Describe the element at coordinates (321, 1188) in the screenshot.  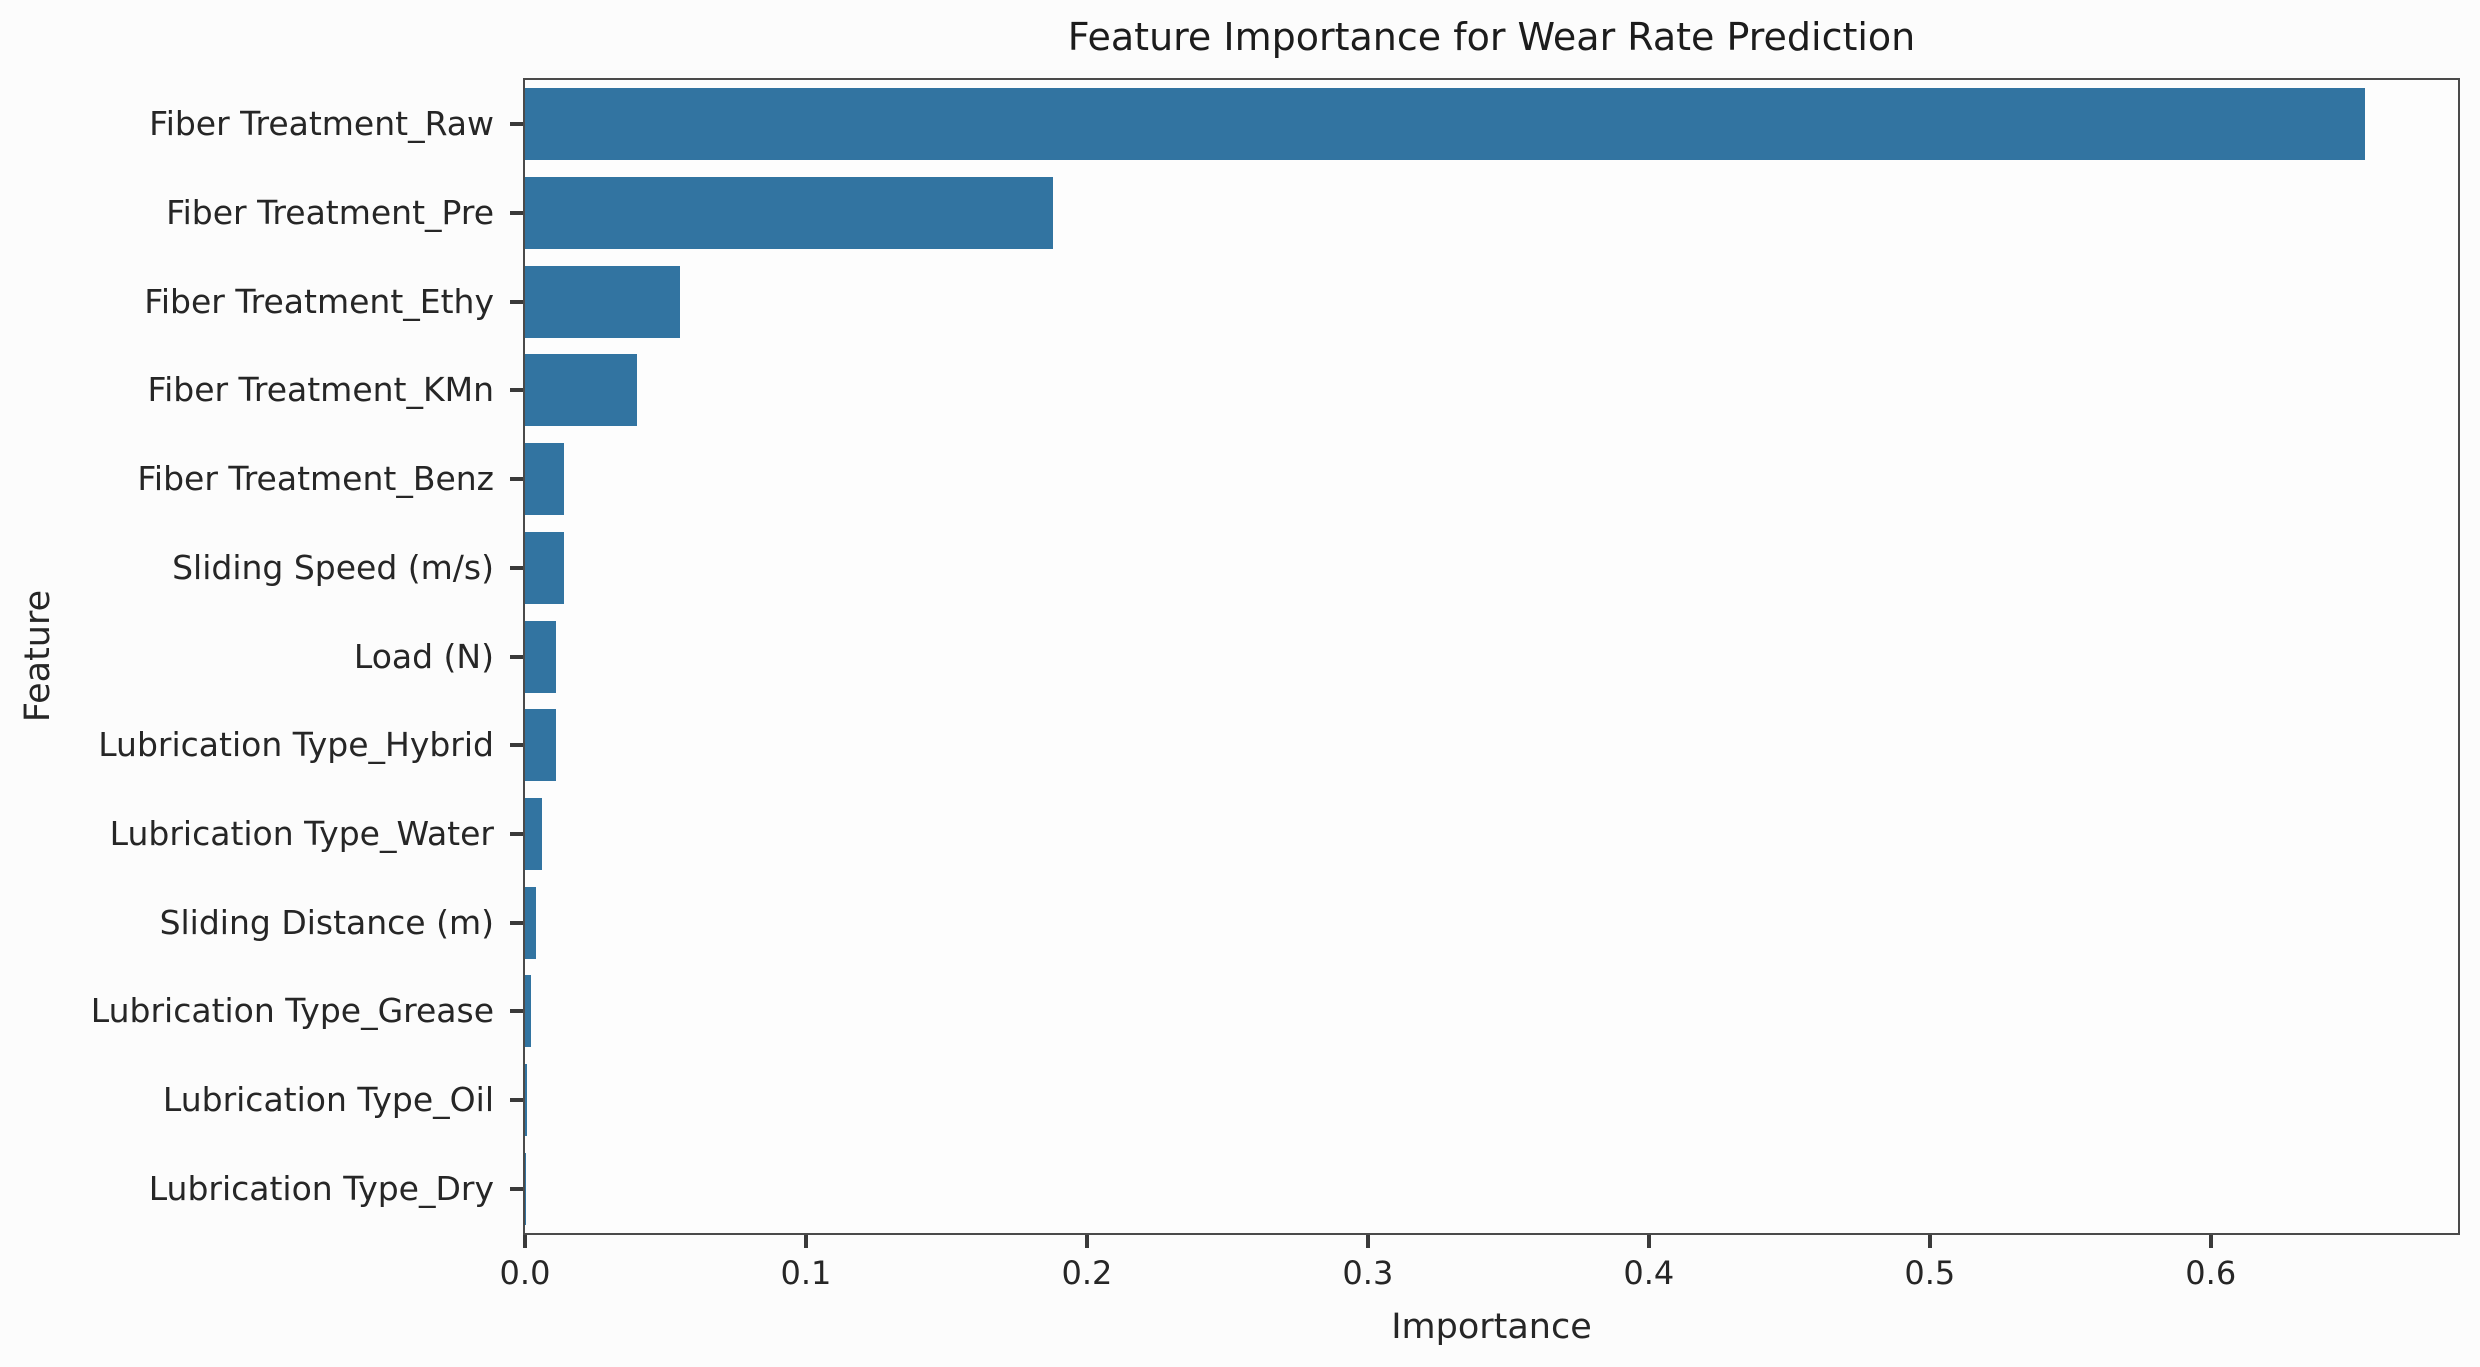
I see `y-tick-label: Lubrication Type_Dry` at that location.